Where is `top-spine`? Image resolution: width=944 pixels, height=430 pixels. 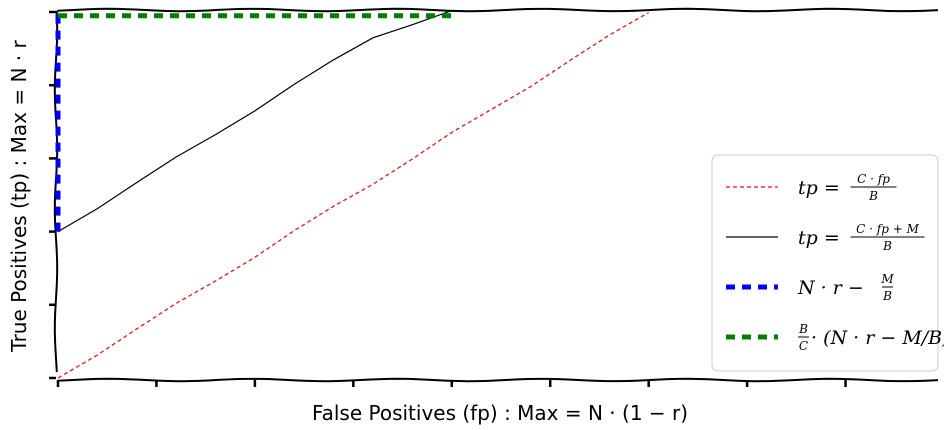 top-spine is located at coordinates (498, 10).